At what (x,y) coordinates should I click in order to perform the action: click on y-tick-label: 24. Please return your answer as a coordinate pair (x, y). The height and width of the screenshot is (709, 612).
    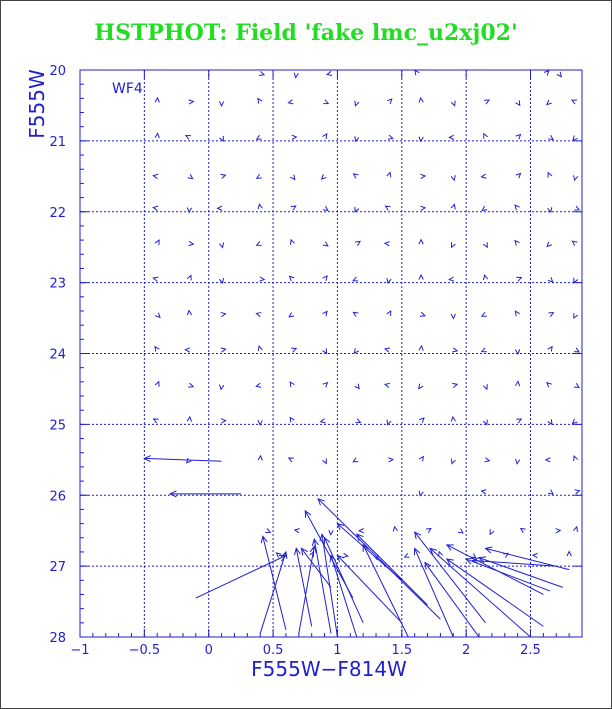
    Looking at the image, I should click on (57, 355).